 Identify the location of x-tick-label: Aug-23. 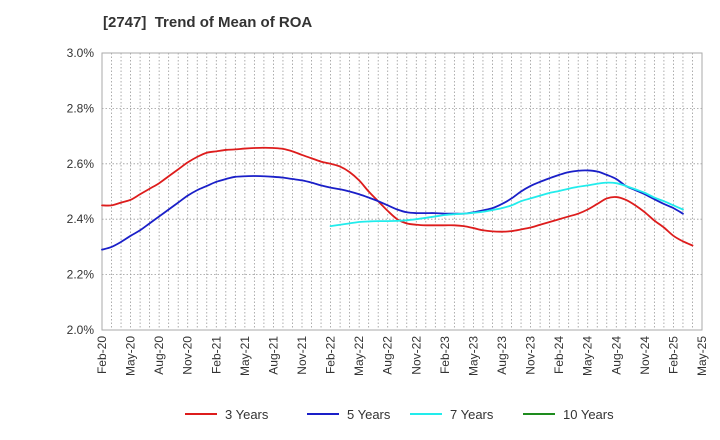
(502, 355).